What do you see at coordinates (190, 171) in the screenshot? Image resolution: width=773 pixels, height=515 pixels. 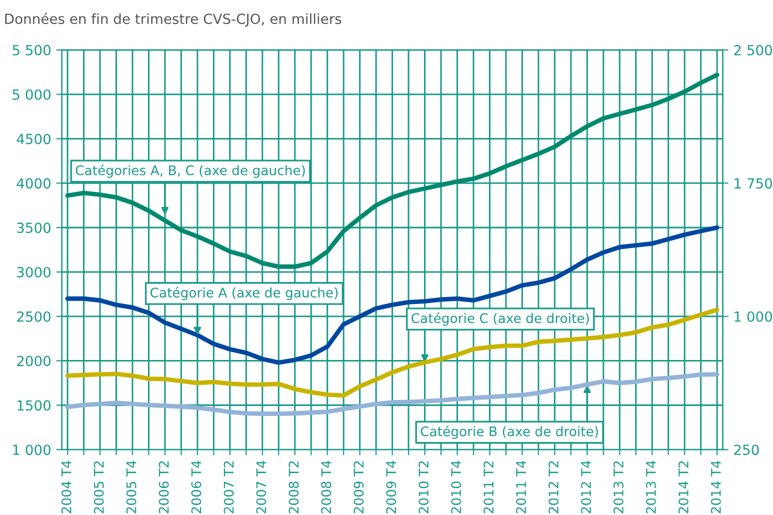 I see `annotation: Catégories A, B, C (axe de gauche)` at bounding box center [190, 171].